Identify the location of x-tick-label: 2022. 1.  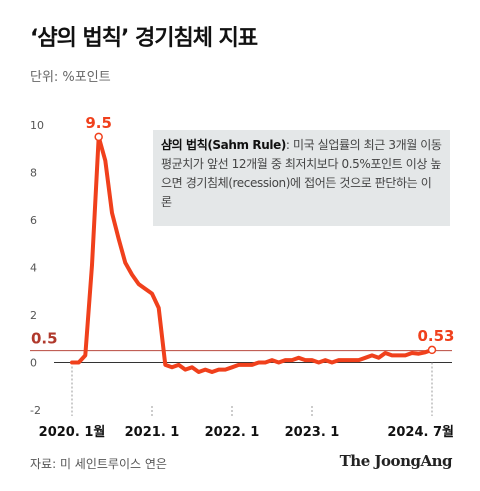
(232, 432).